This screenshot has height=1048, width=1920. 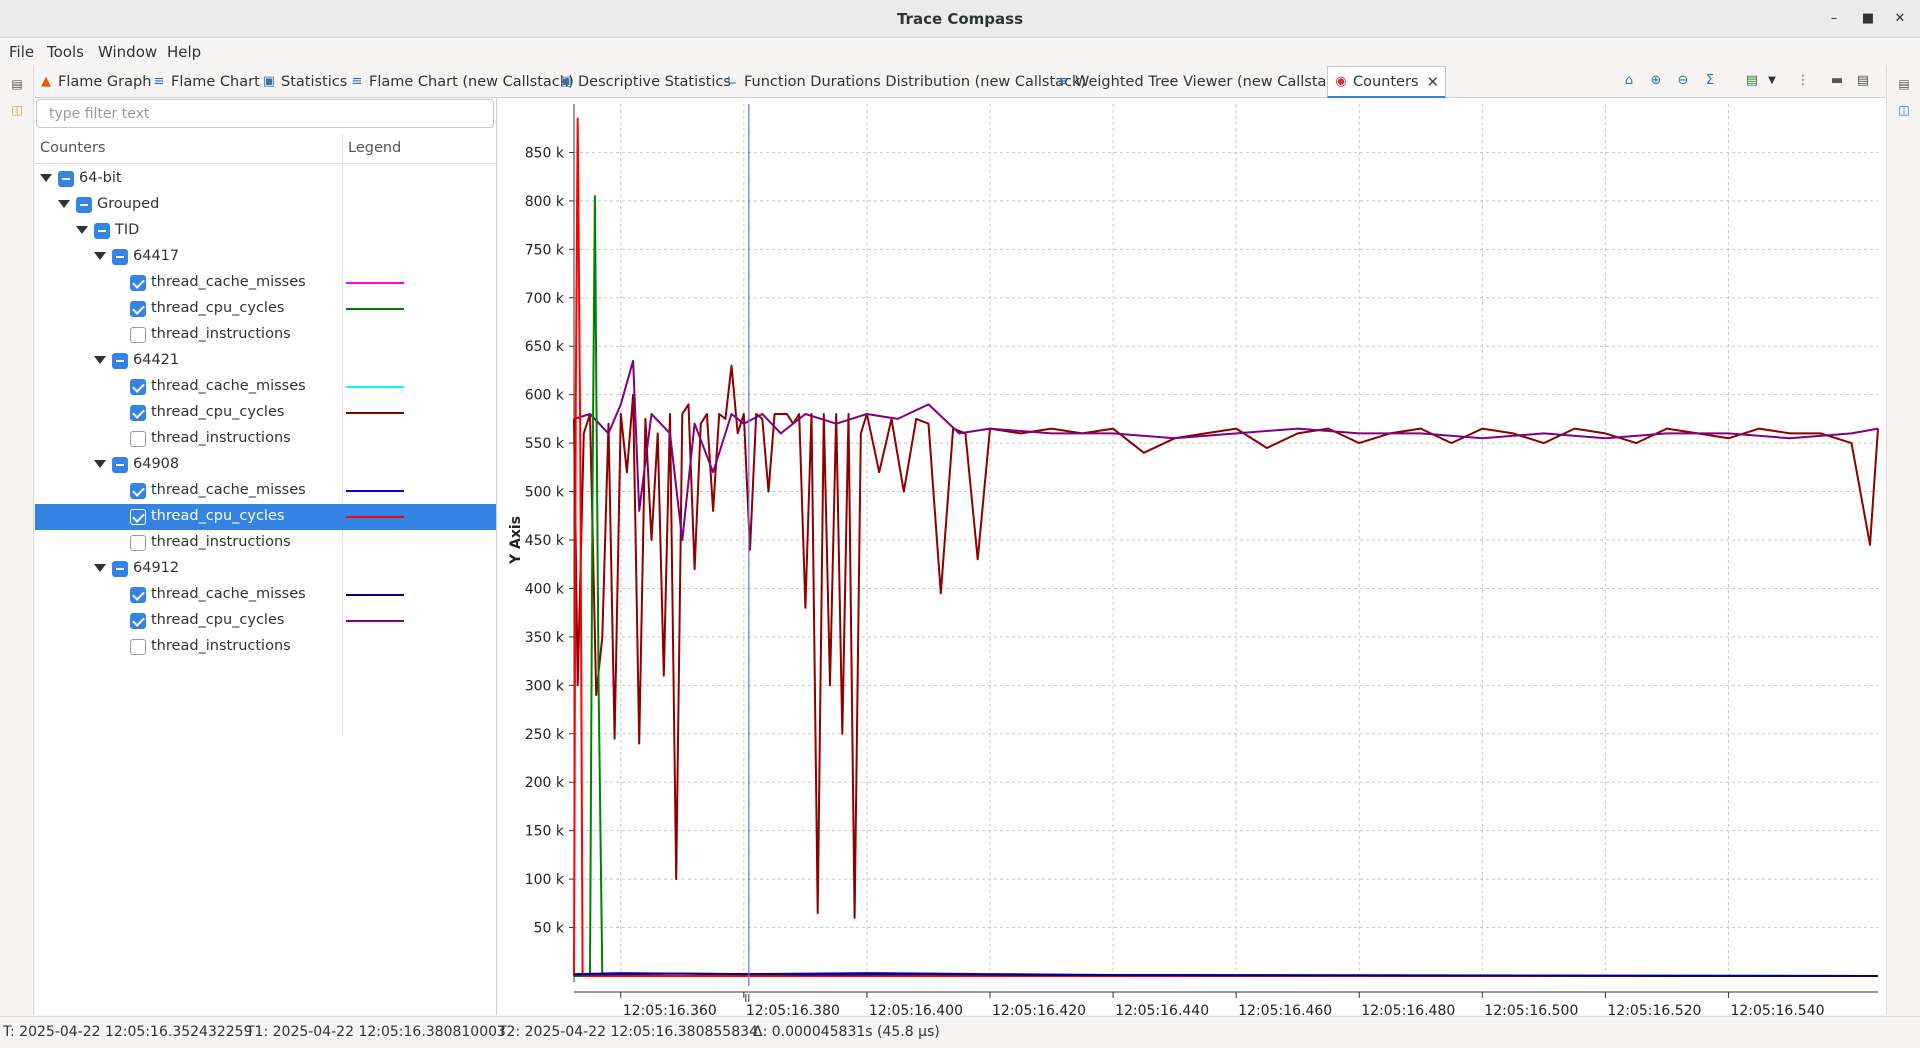 What do you see at coordinates (654, 82) in the screenshot?
I see `tab-label: Descriptive Statistics` at bounding box center [654, 82].